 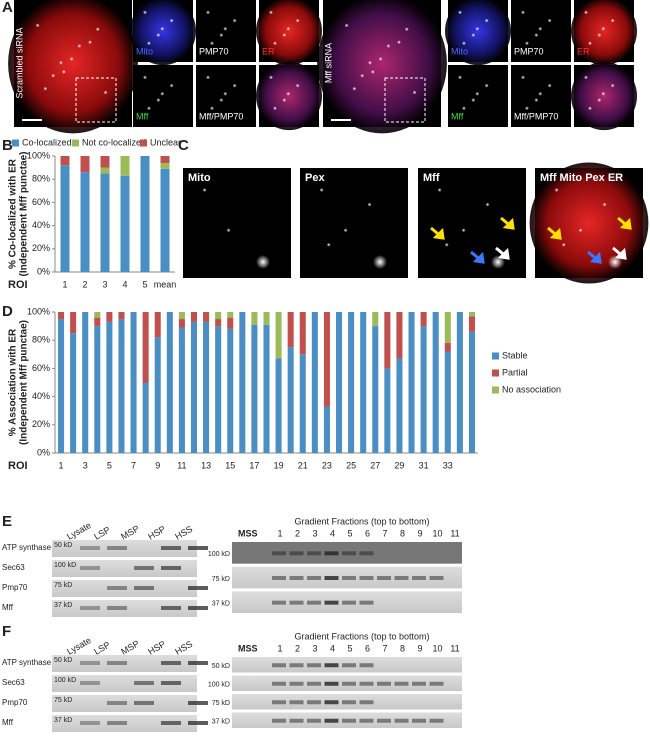 I want to click on arrow, so click(x=502, y=253).